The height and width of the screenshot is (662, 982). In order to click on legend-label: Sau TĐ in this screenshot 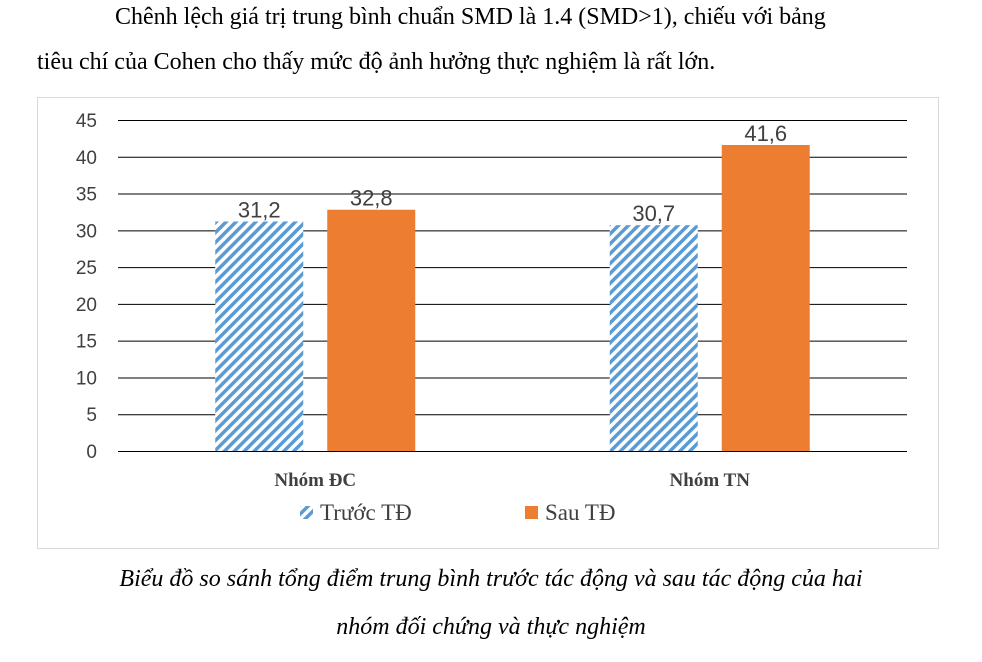, I will do `click(580, 512)`.